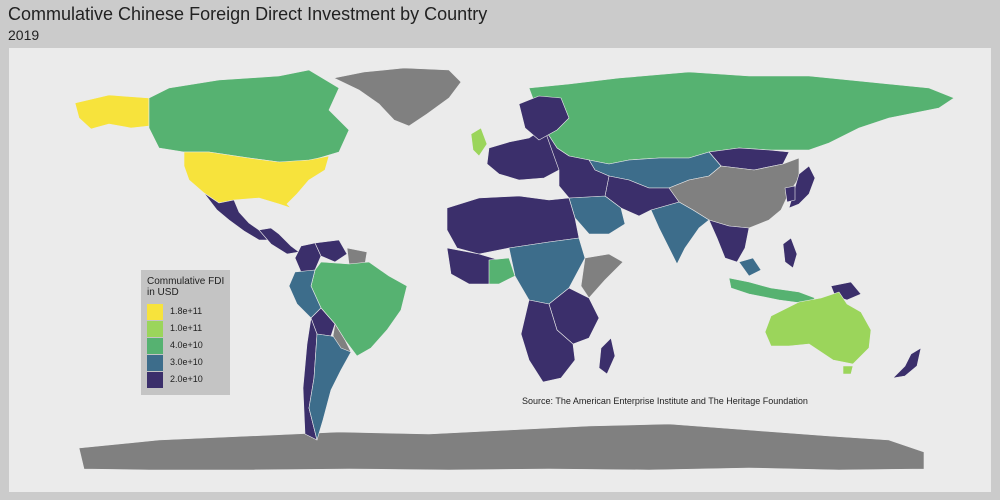 This screenshot has width=1000, height=500. I want to click on region-nigeria, so click(502, 271).